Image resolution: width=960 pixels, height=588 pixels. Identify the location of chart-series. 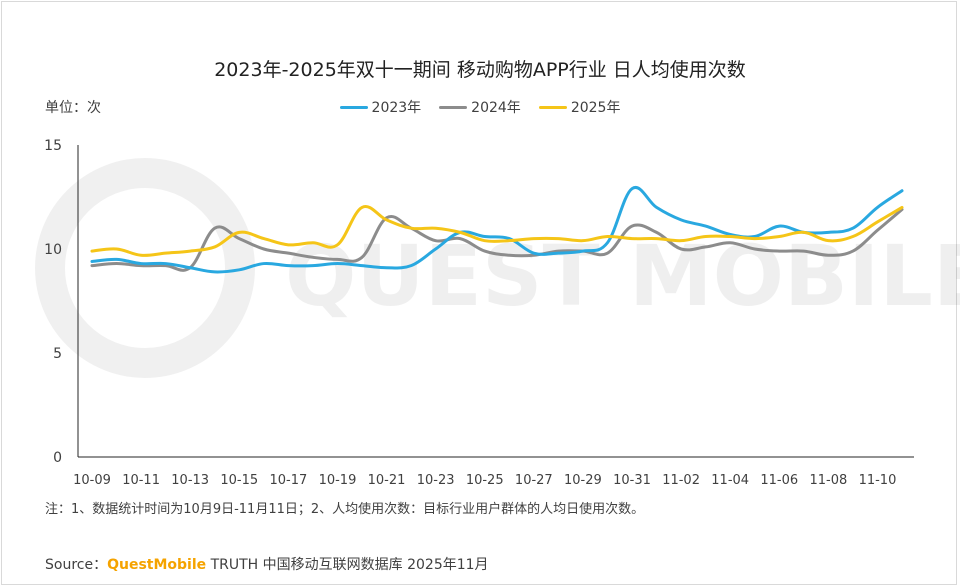
(497, 229).